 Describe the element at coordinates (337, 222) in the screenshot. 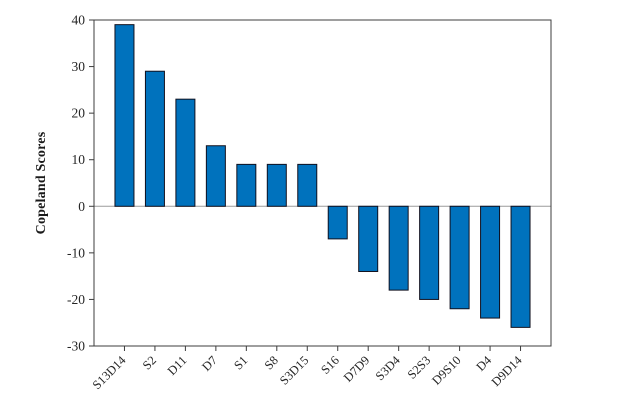

I see `bar-S16` at that location.